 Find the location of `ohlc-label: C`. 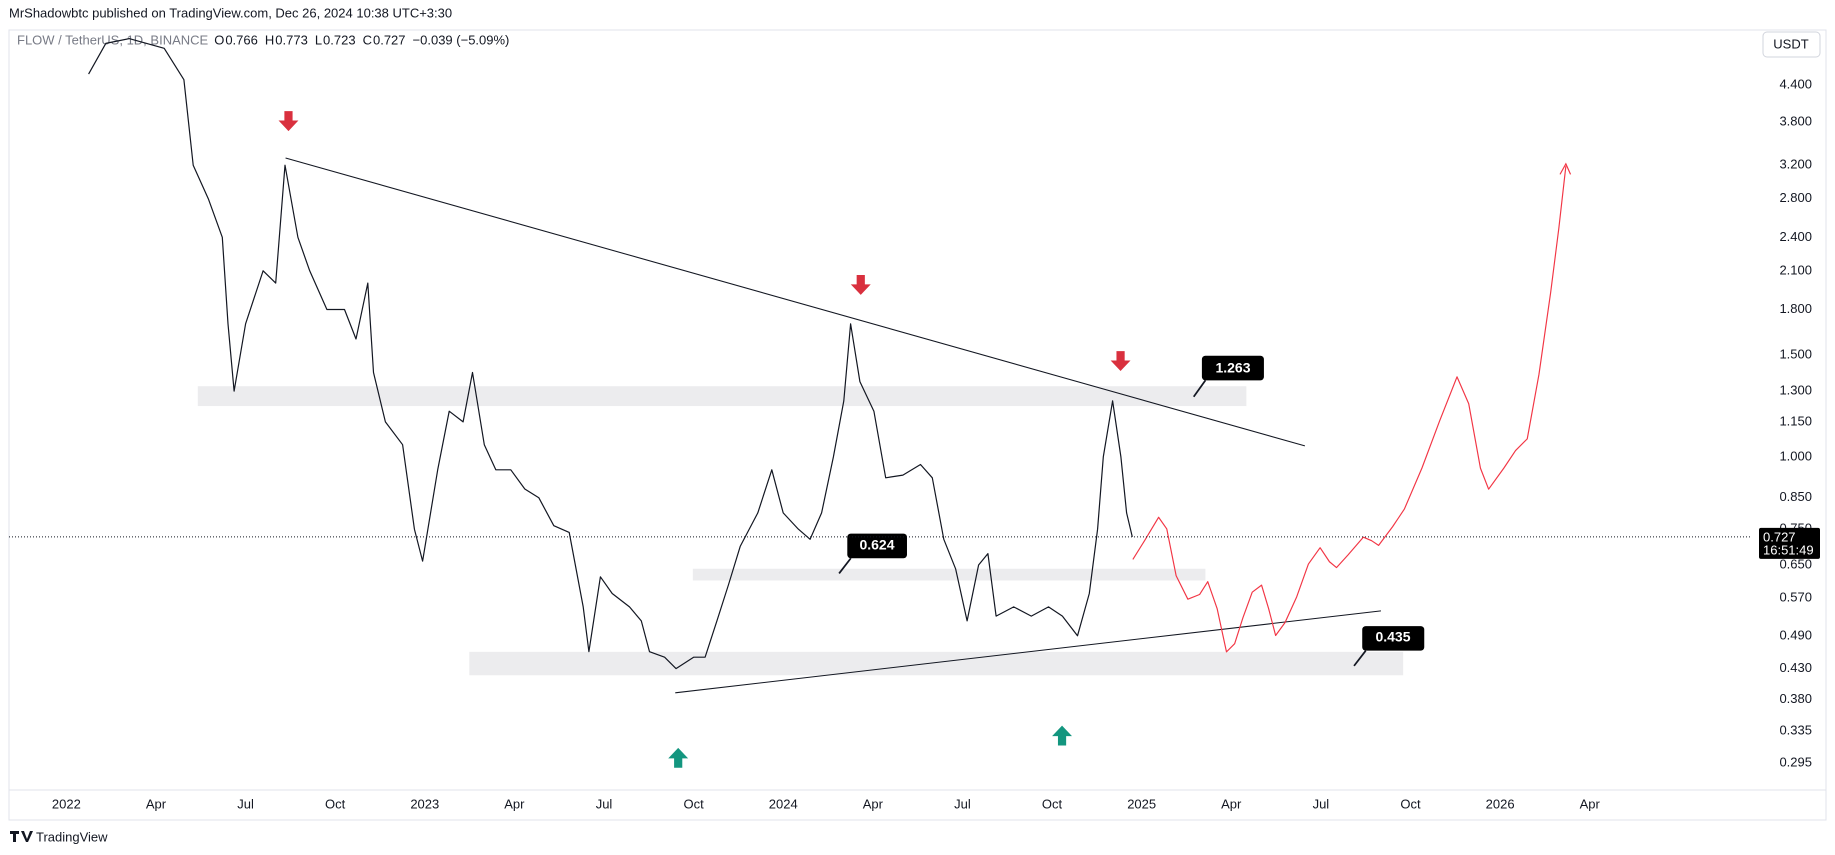

ohlc-label: C is located at coordinates (367, 39).